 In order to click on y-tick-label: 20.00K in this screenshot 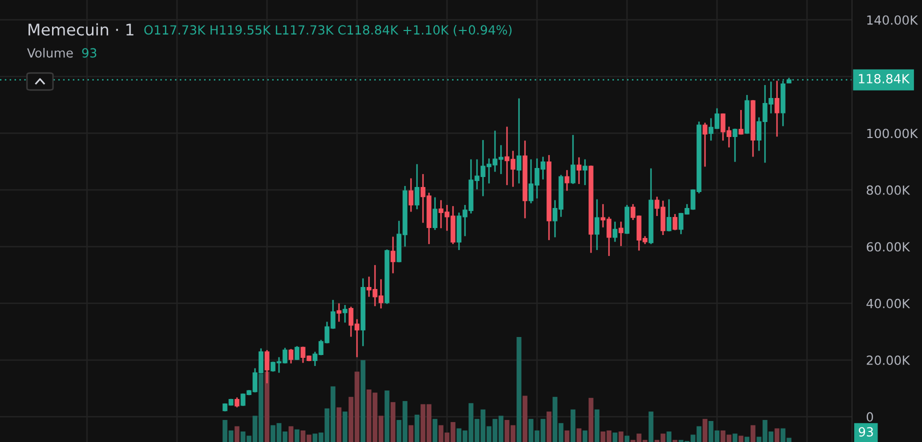, I will do `click(888, 360)`.